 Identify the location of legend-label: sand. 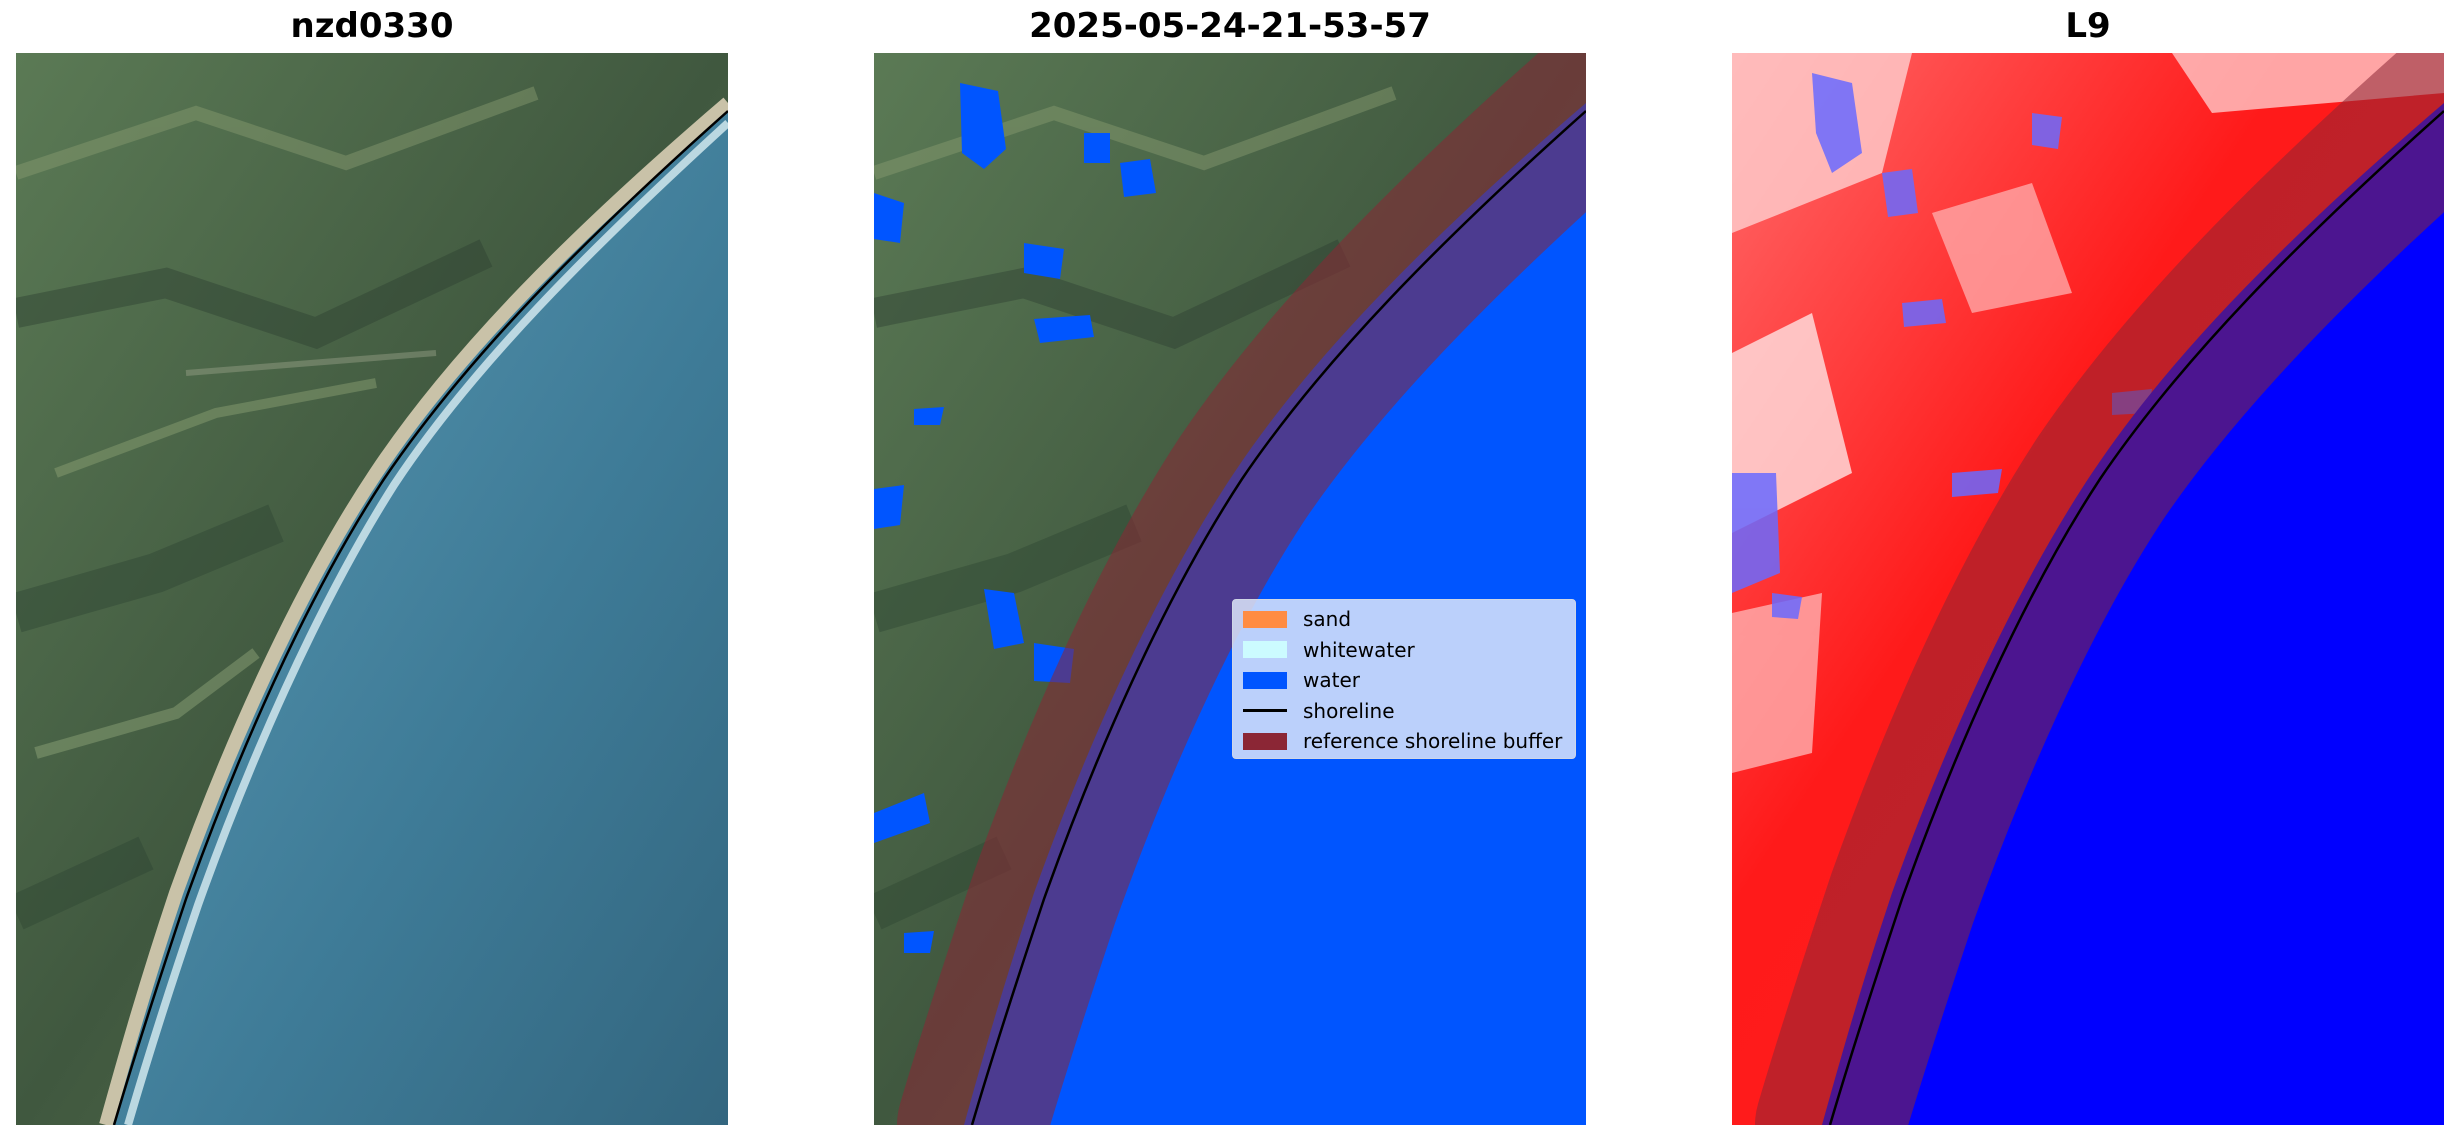
(1327, 619).